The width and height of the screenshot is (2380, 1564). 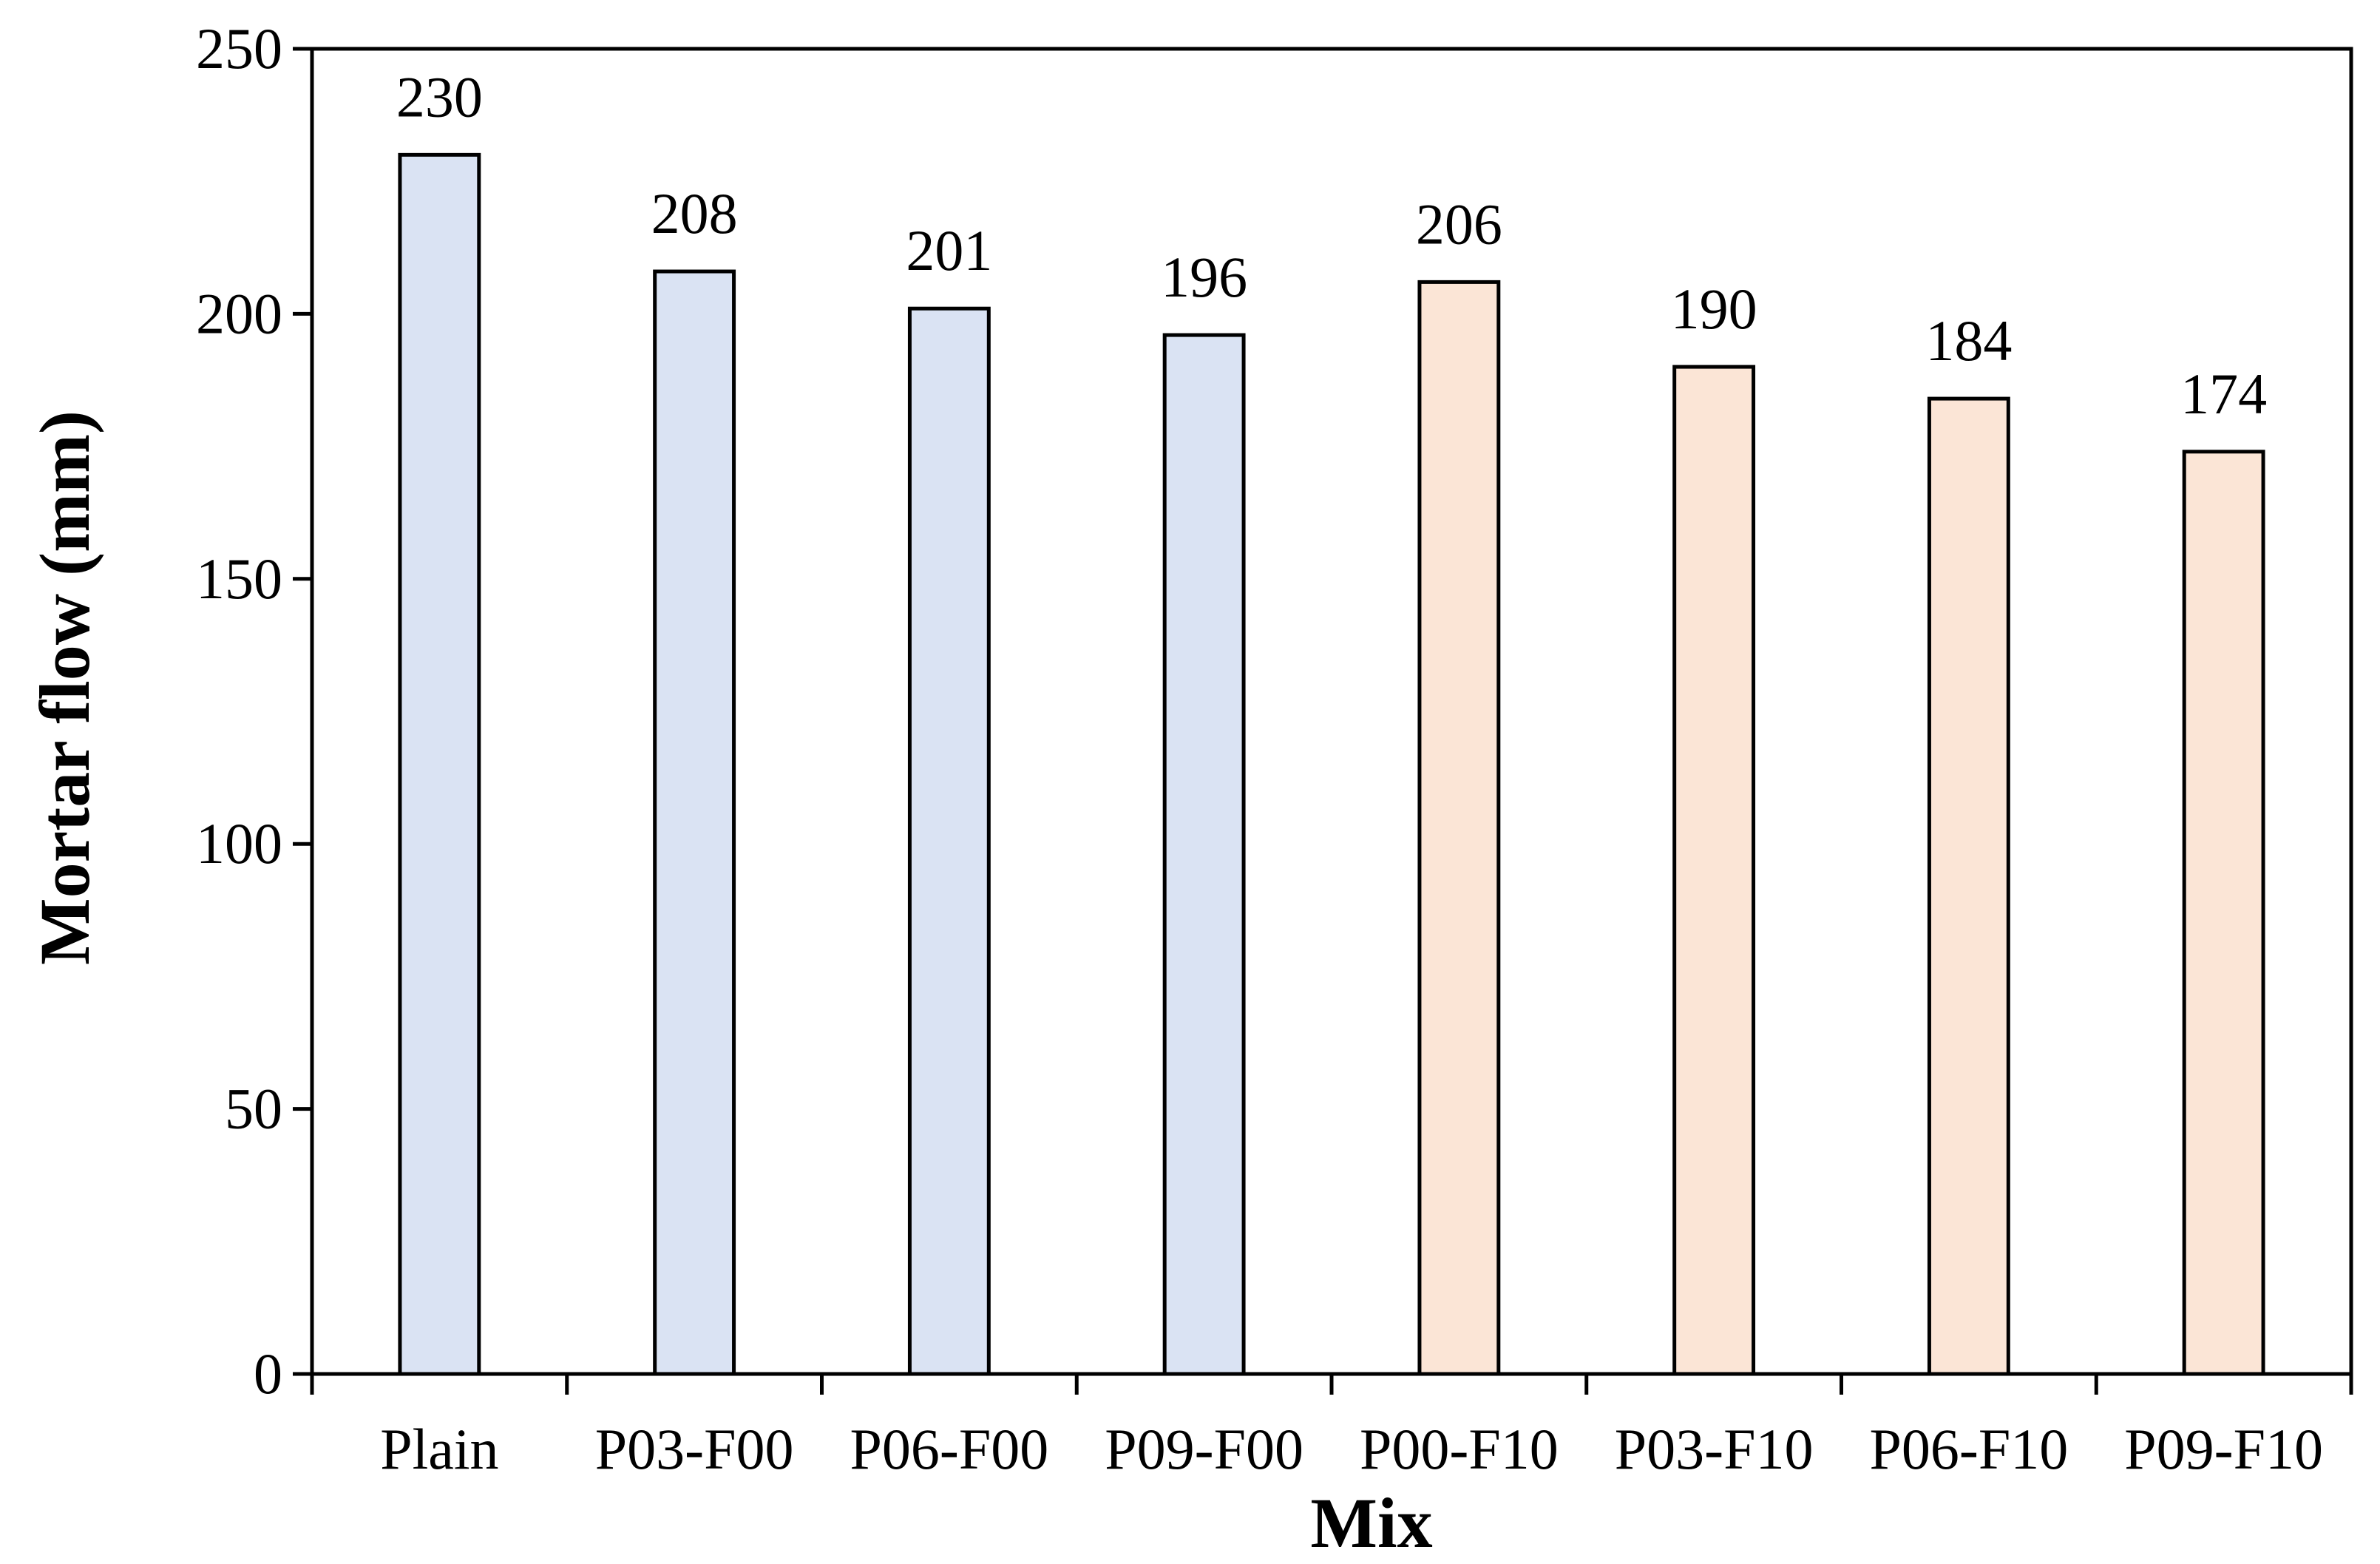 What do you see at coordinates (950, 1449) in the screenshot?
I see `x-category-label: P06-F00` at bounding box center [950, 1449].